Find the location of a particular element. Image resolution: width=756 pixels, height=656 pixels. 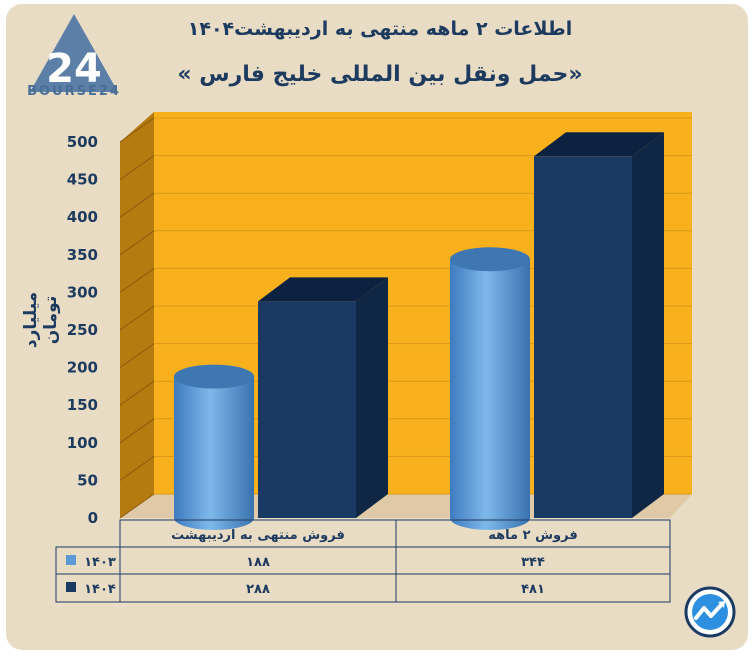

trend-badge-icon is located at coordinates (710, 612).